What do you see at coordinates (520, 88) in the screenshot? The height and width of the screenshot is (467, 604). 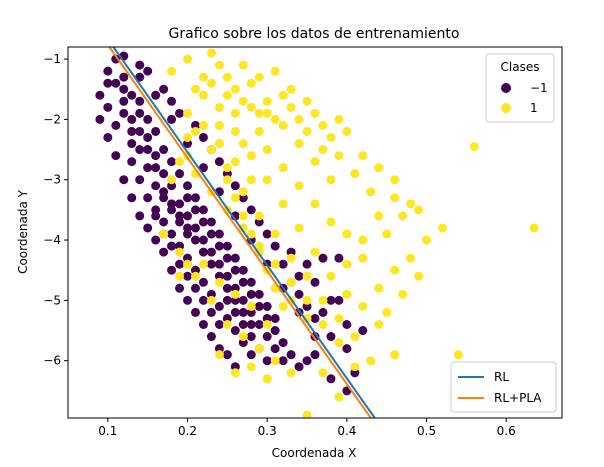 I see `legend-classes: Clases −1 1` at bounding box center [520, 88].